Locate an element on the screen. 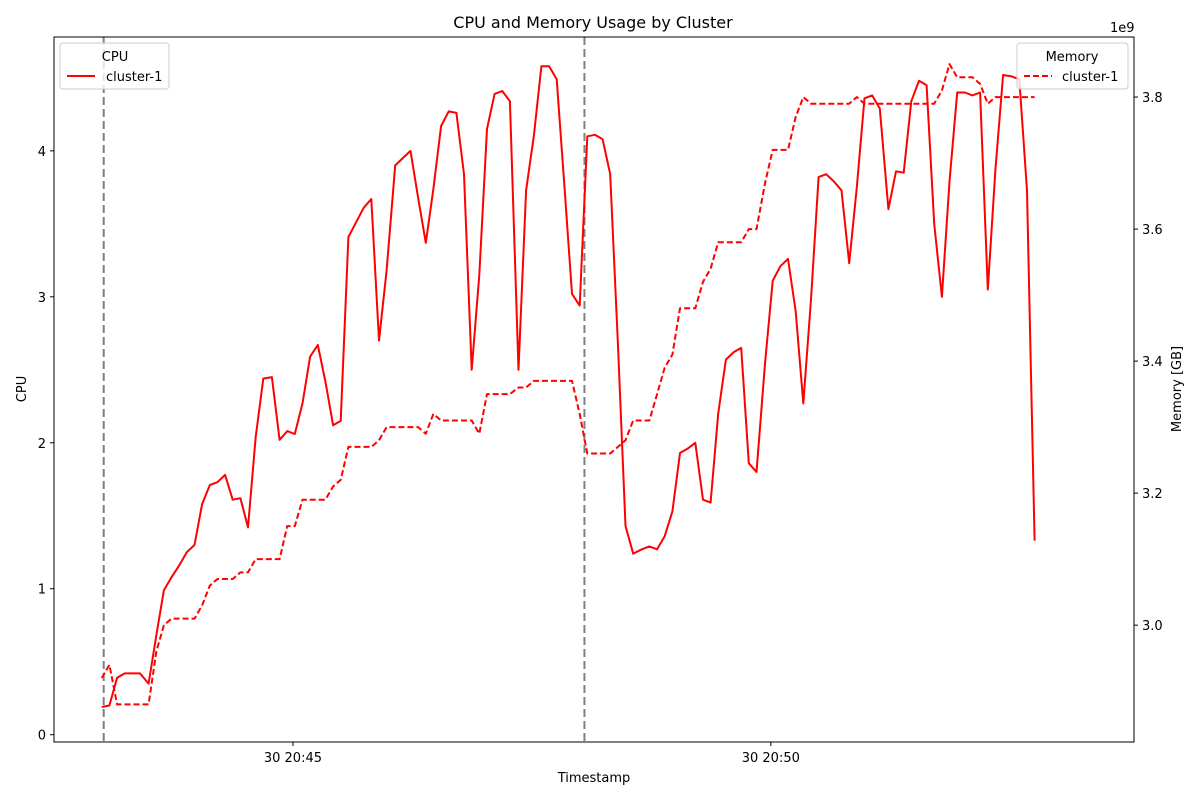 The image size is (1200, 800). legend-memory-title: Memory is located at coordinates (1072, 57).